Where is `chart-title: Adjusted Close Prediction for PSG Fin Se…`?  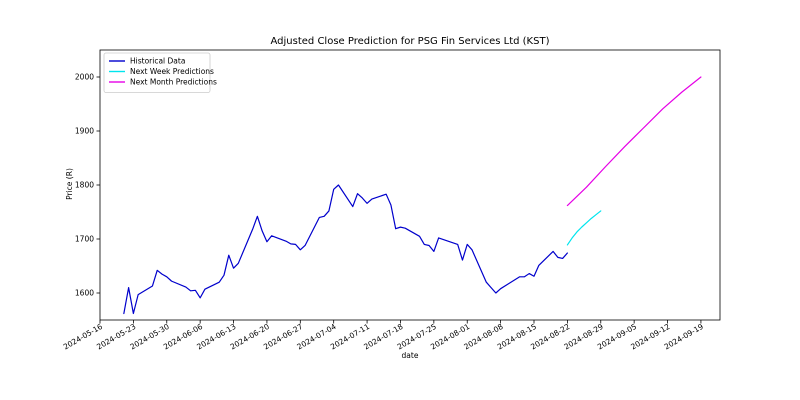
chart-title: Adjusted Close Prediction for PSG Fin Se… is located at coordinates (410, 41).